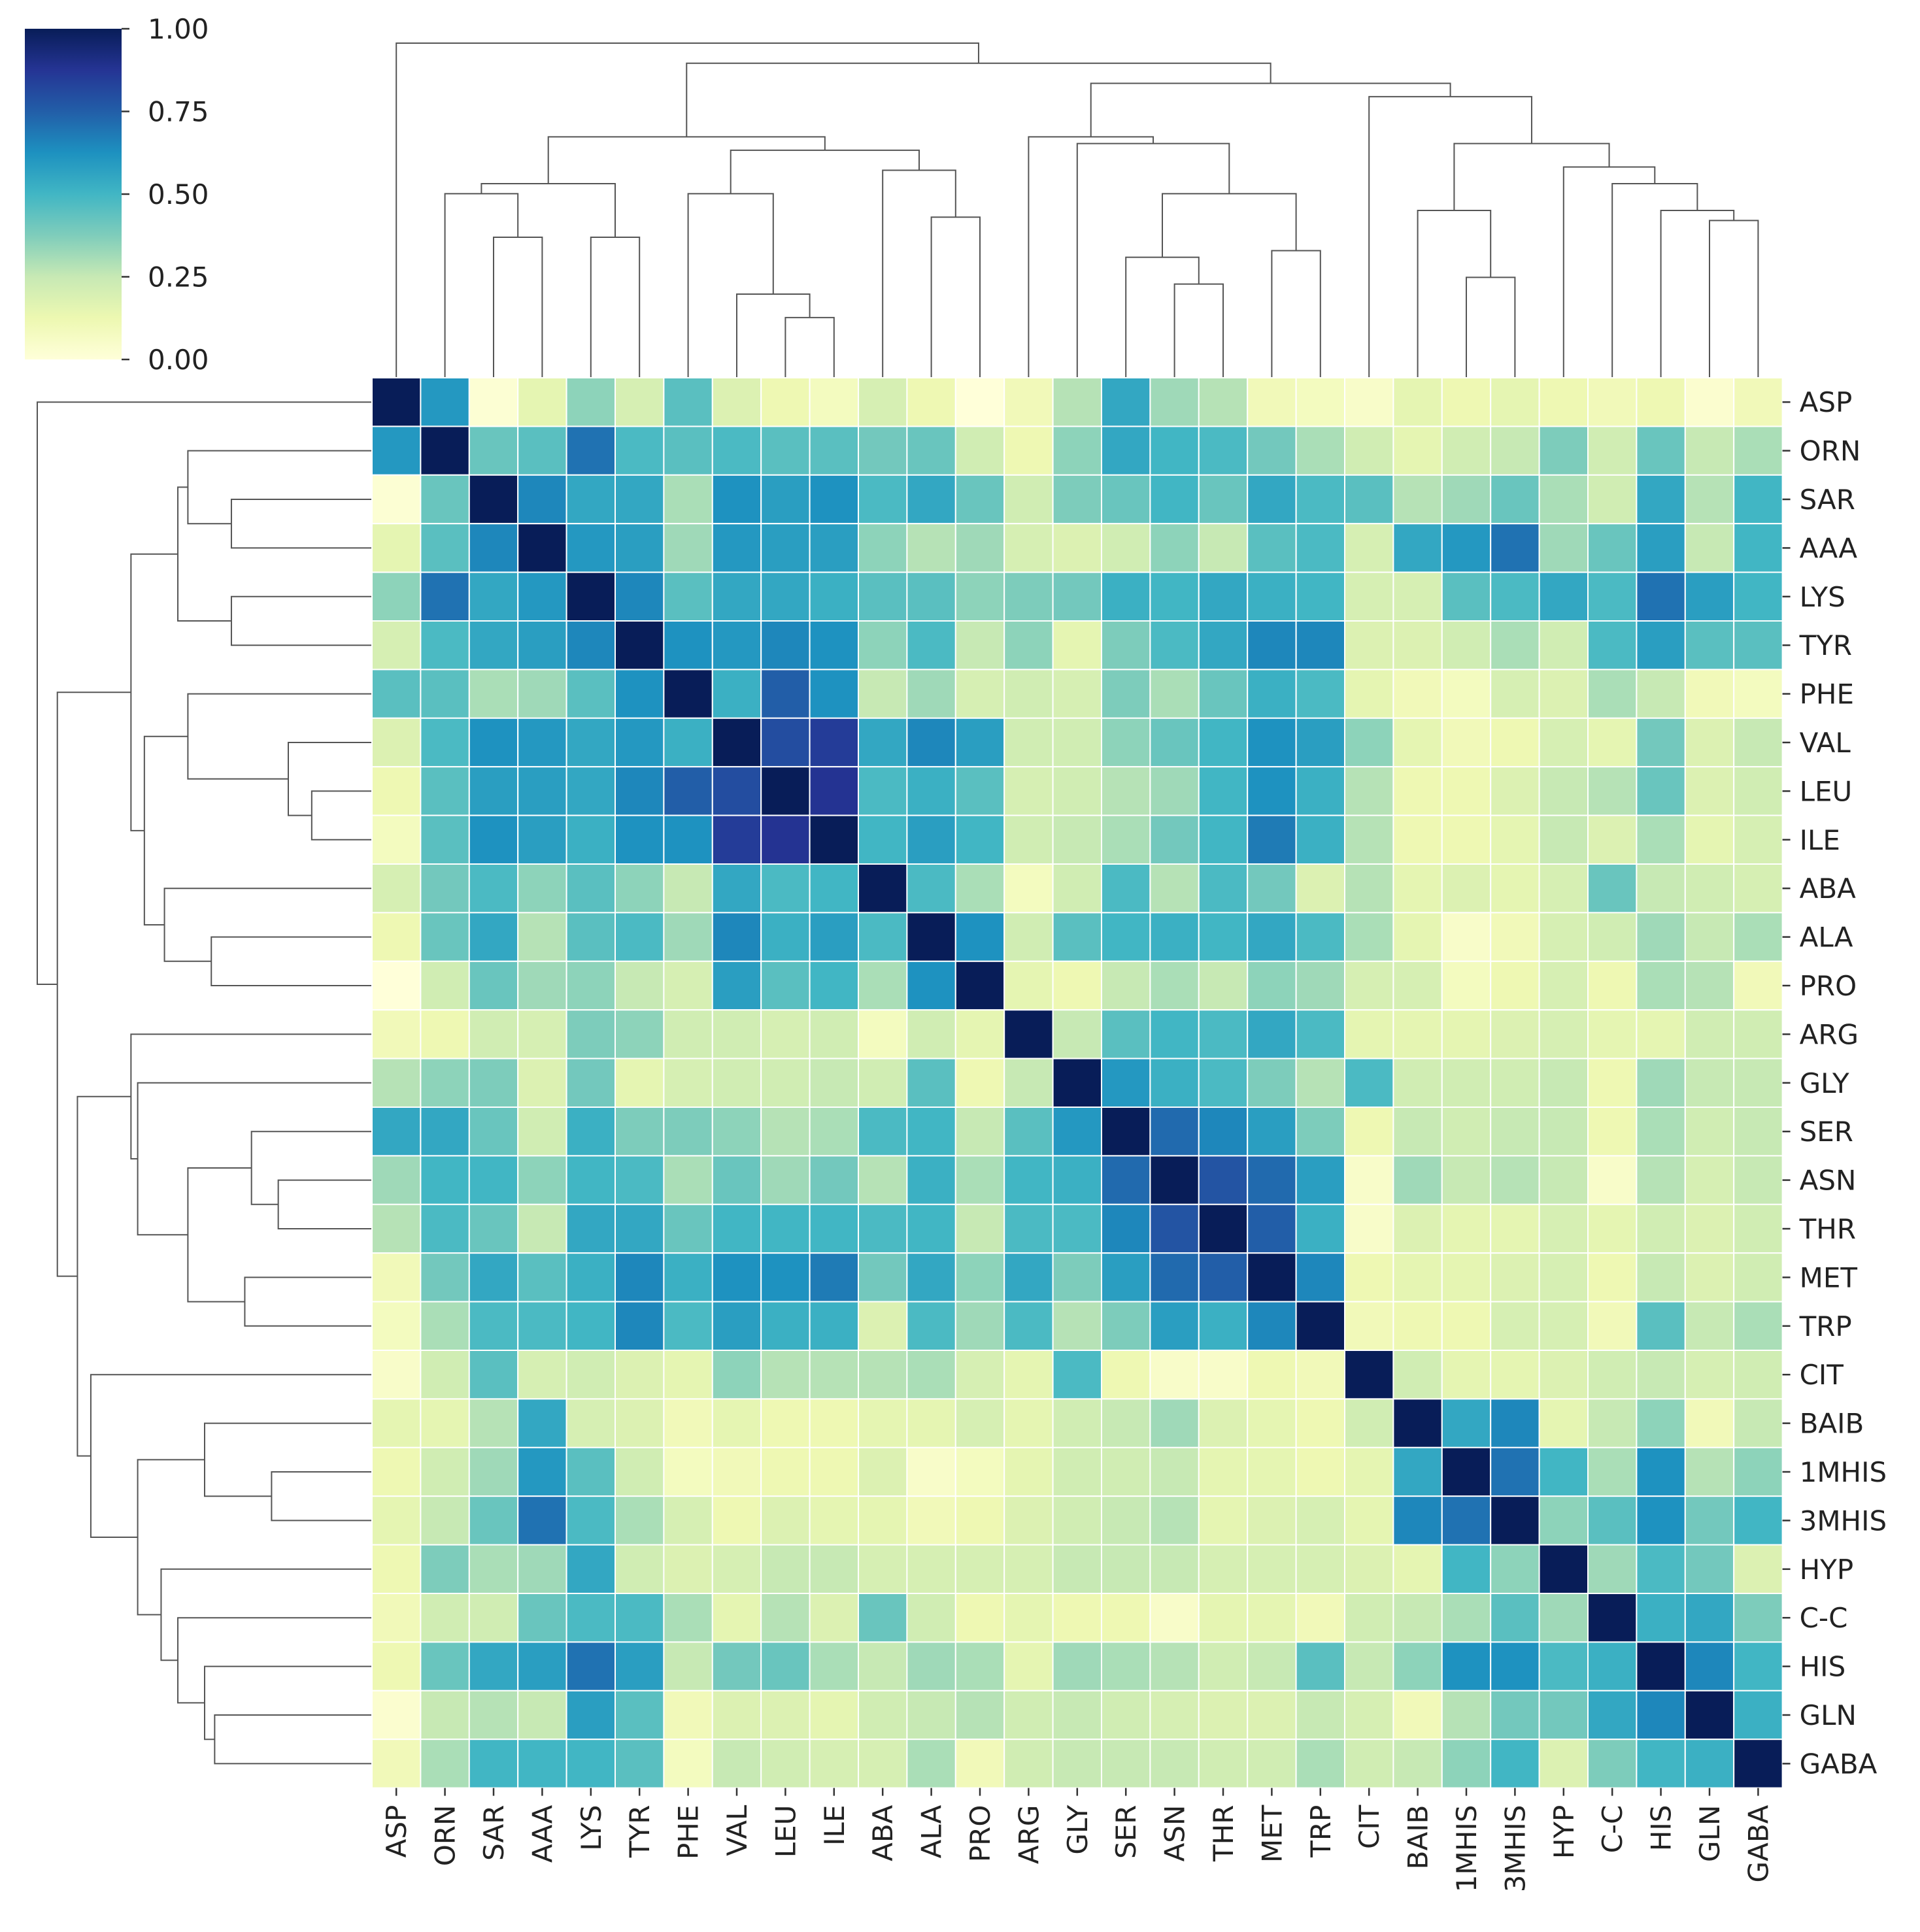 The image size is (1920, 1932). What do you see at coordinates (178, 29) in the screenshot?
I see `colorbar-tick-label: 1.00` at bounding box center [178, 29].